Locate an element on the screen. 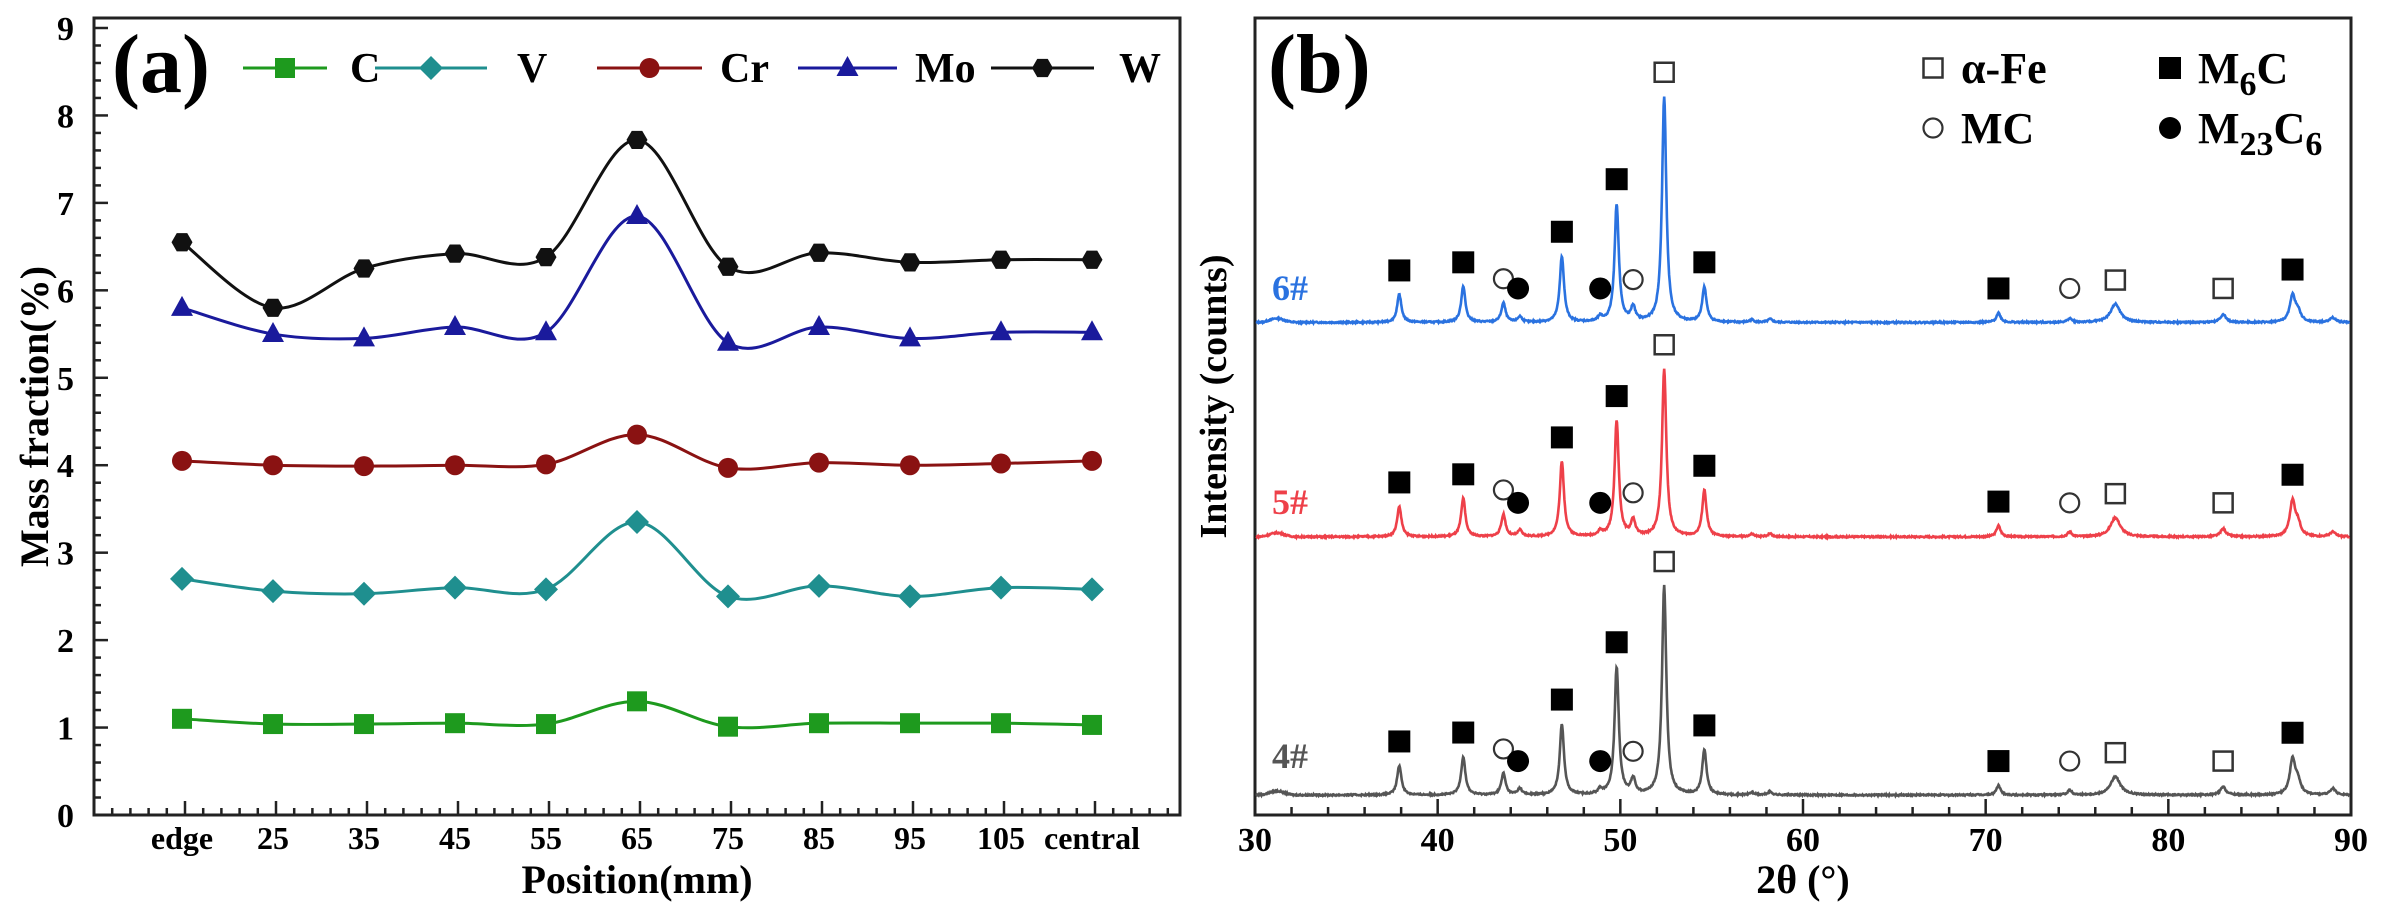 This screenshot has height=906, width=2387. legend-label-subscript: 6 is located at coordinates (2248, 84).